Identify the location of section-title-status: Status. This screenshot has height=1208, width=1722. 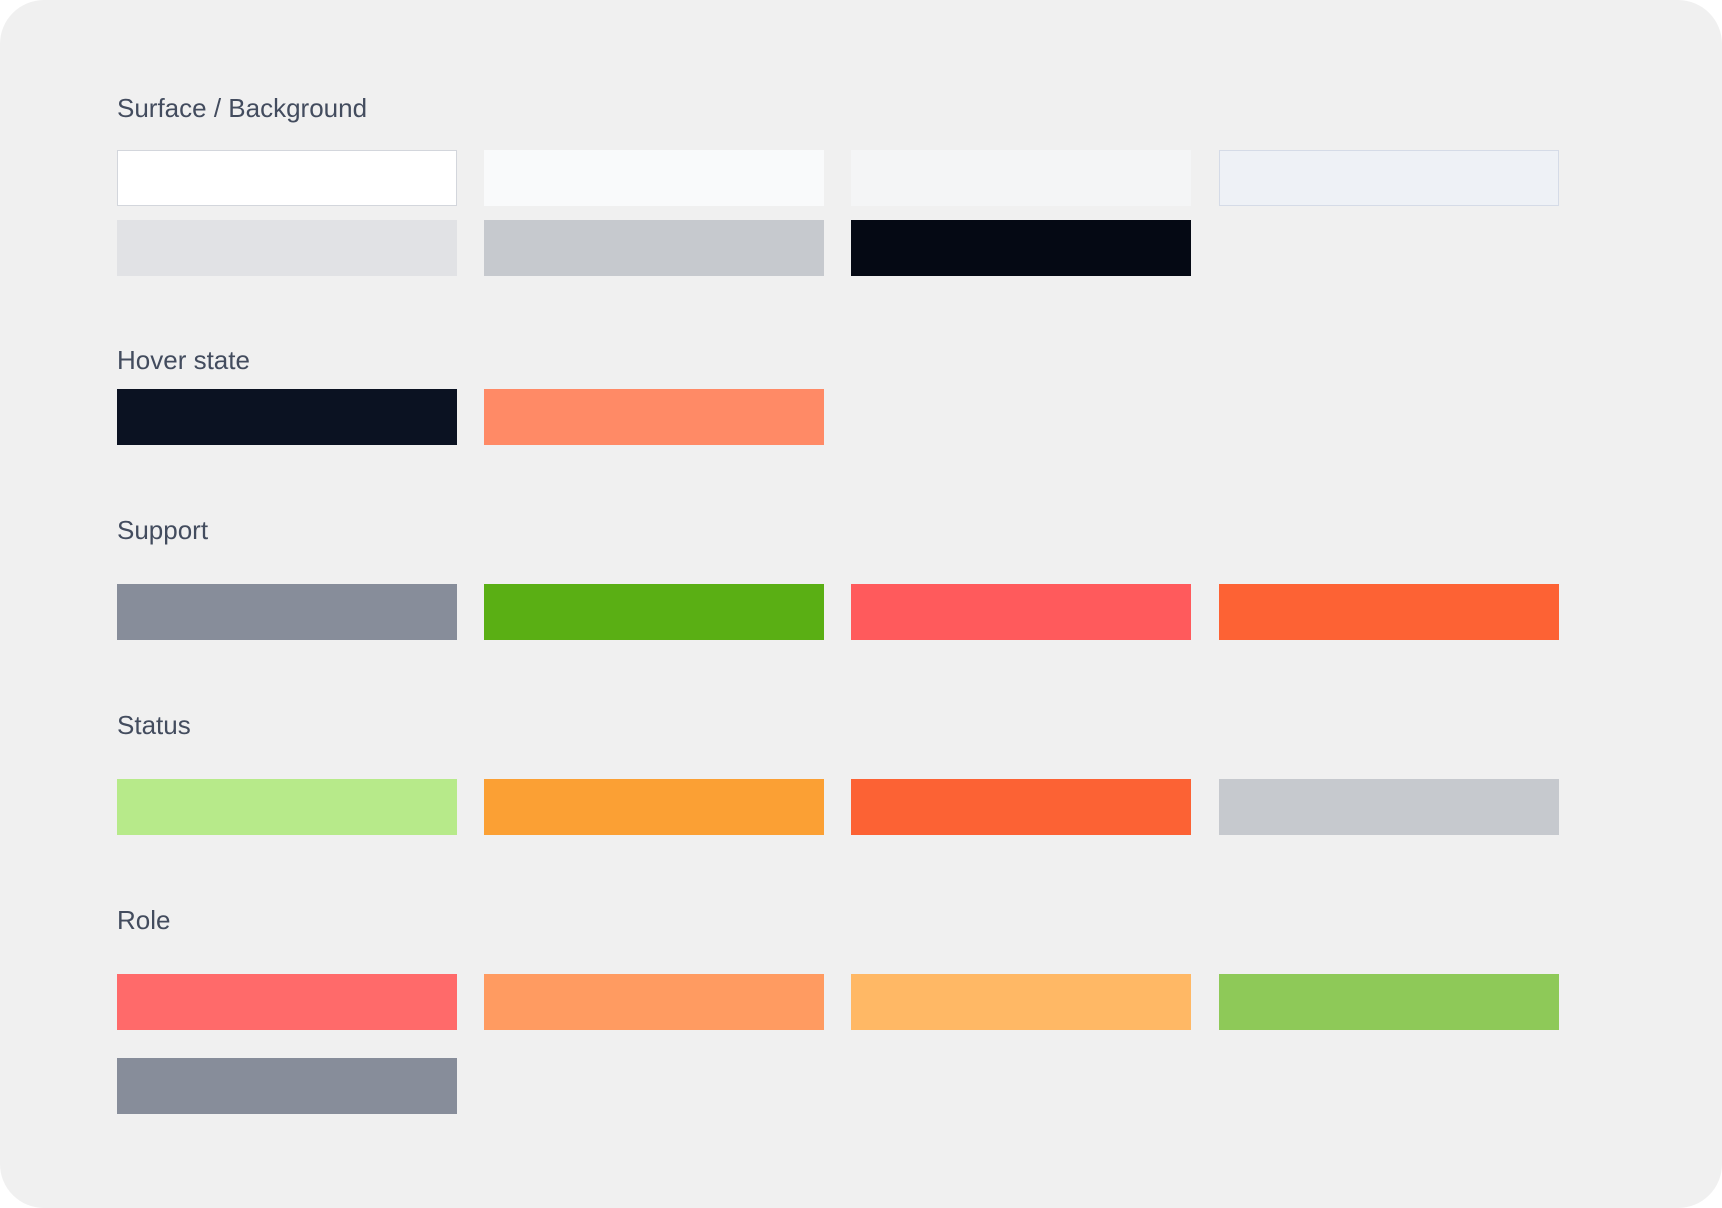
(154, 725).